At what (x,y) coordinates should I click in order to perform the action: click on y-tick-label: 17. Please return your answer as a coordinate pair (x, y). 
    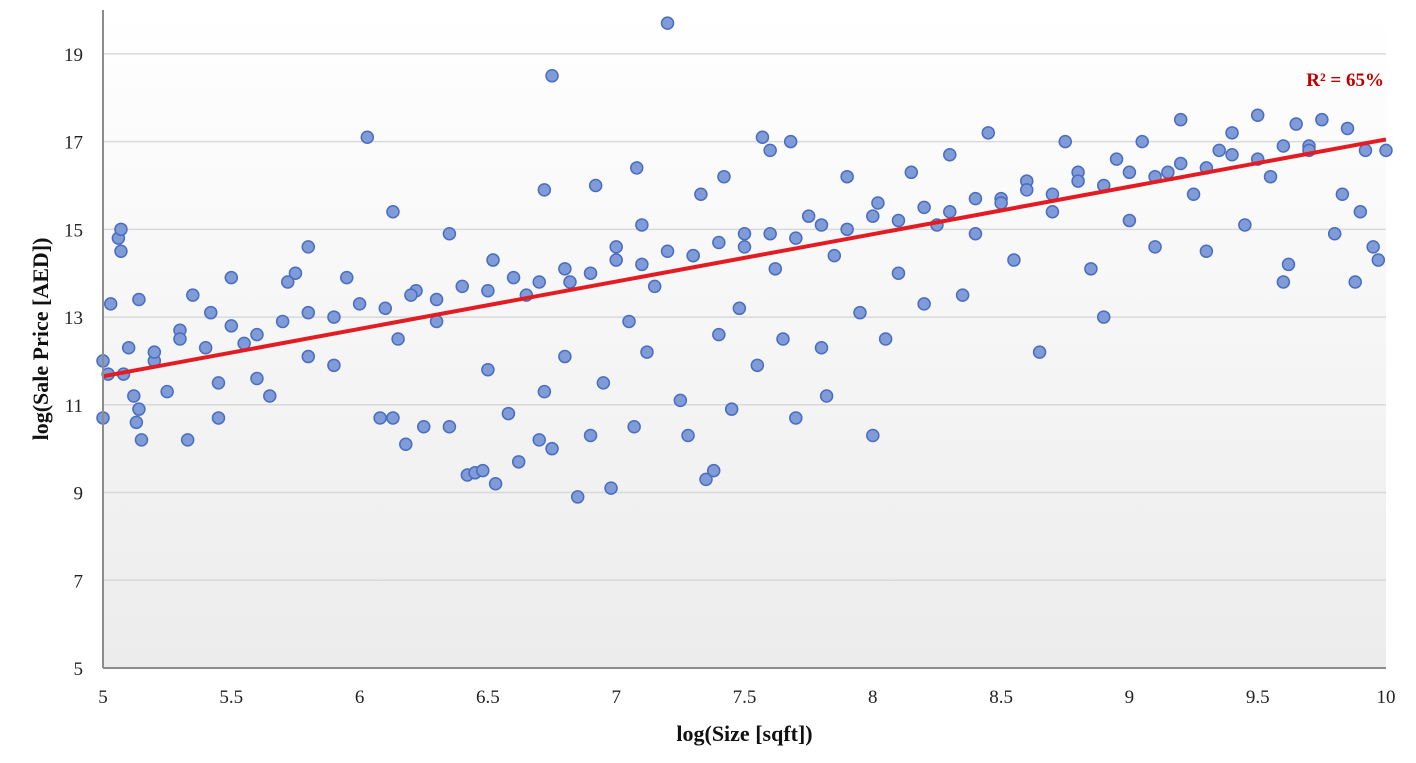
    Looking at the image, I should click on (73, 143).